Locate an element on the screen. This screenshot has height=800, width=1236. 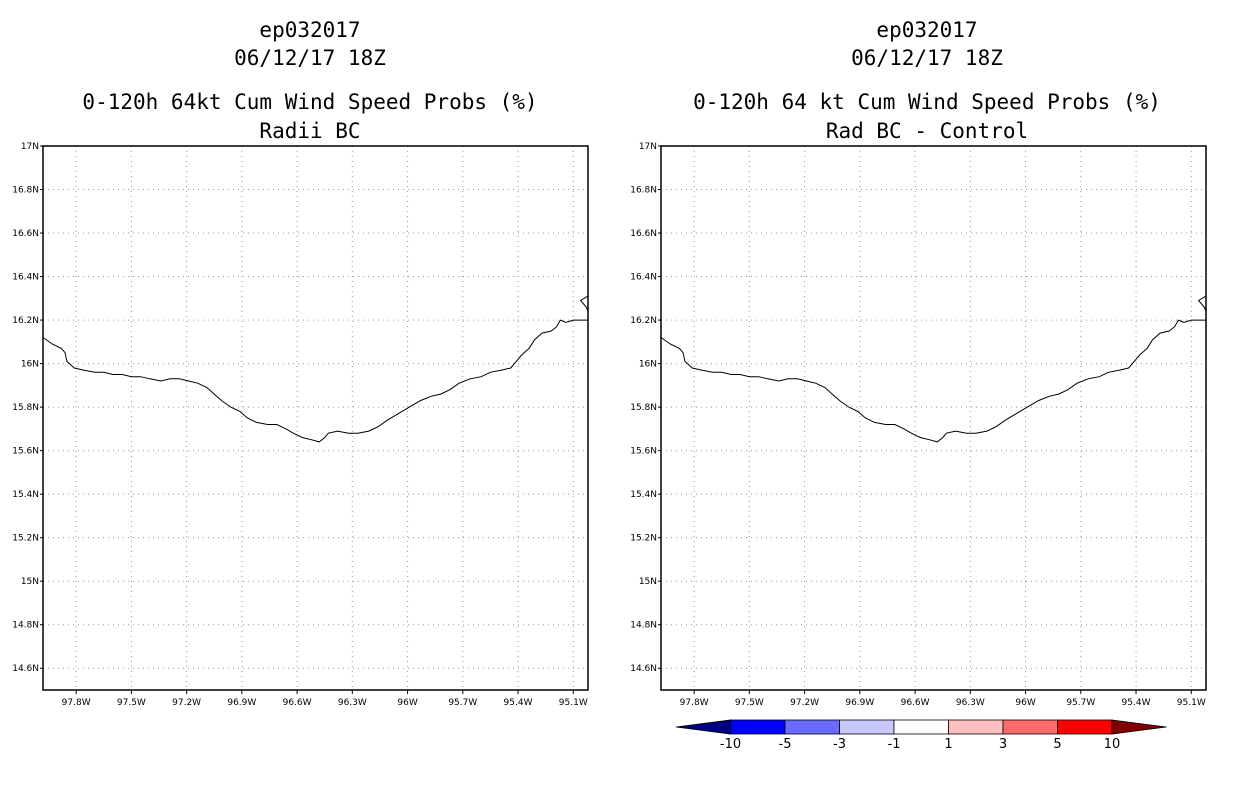
colorbar-label: -1 is located at coordinates (894, 744).